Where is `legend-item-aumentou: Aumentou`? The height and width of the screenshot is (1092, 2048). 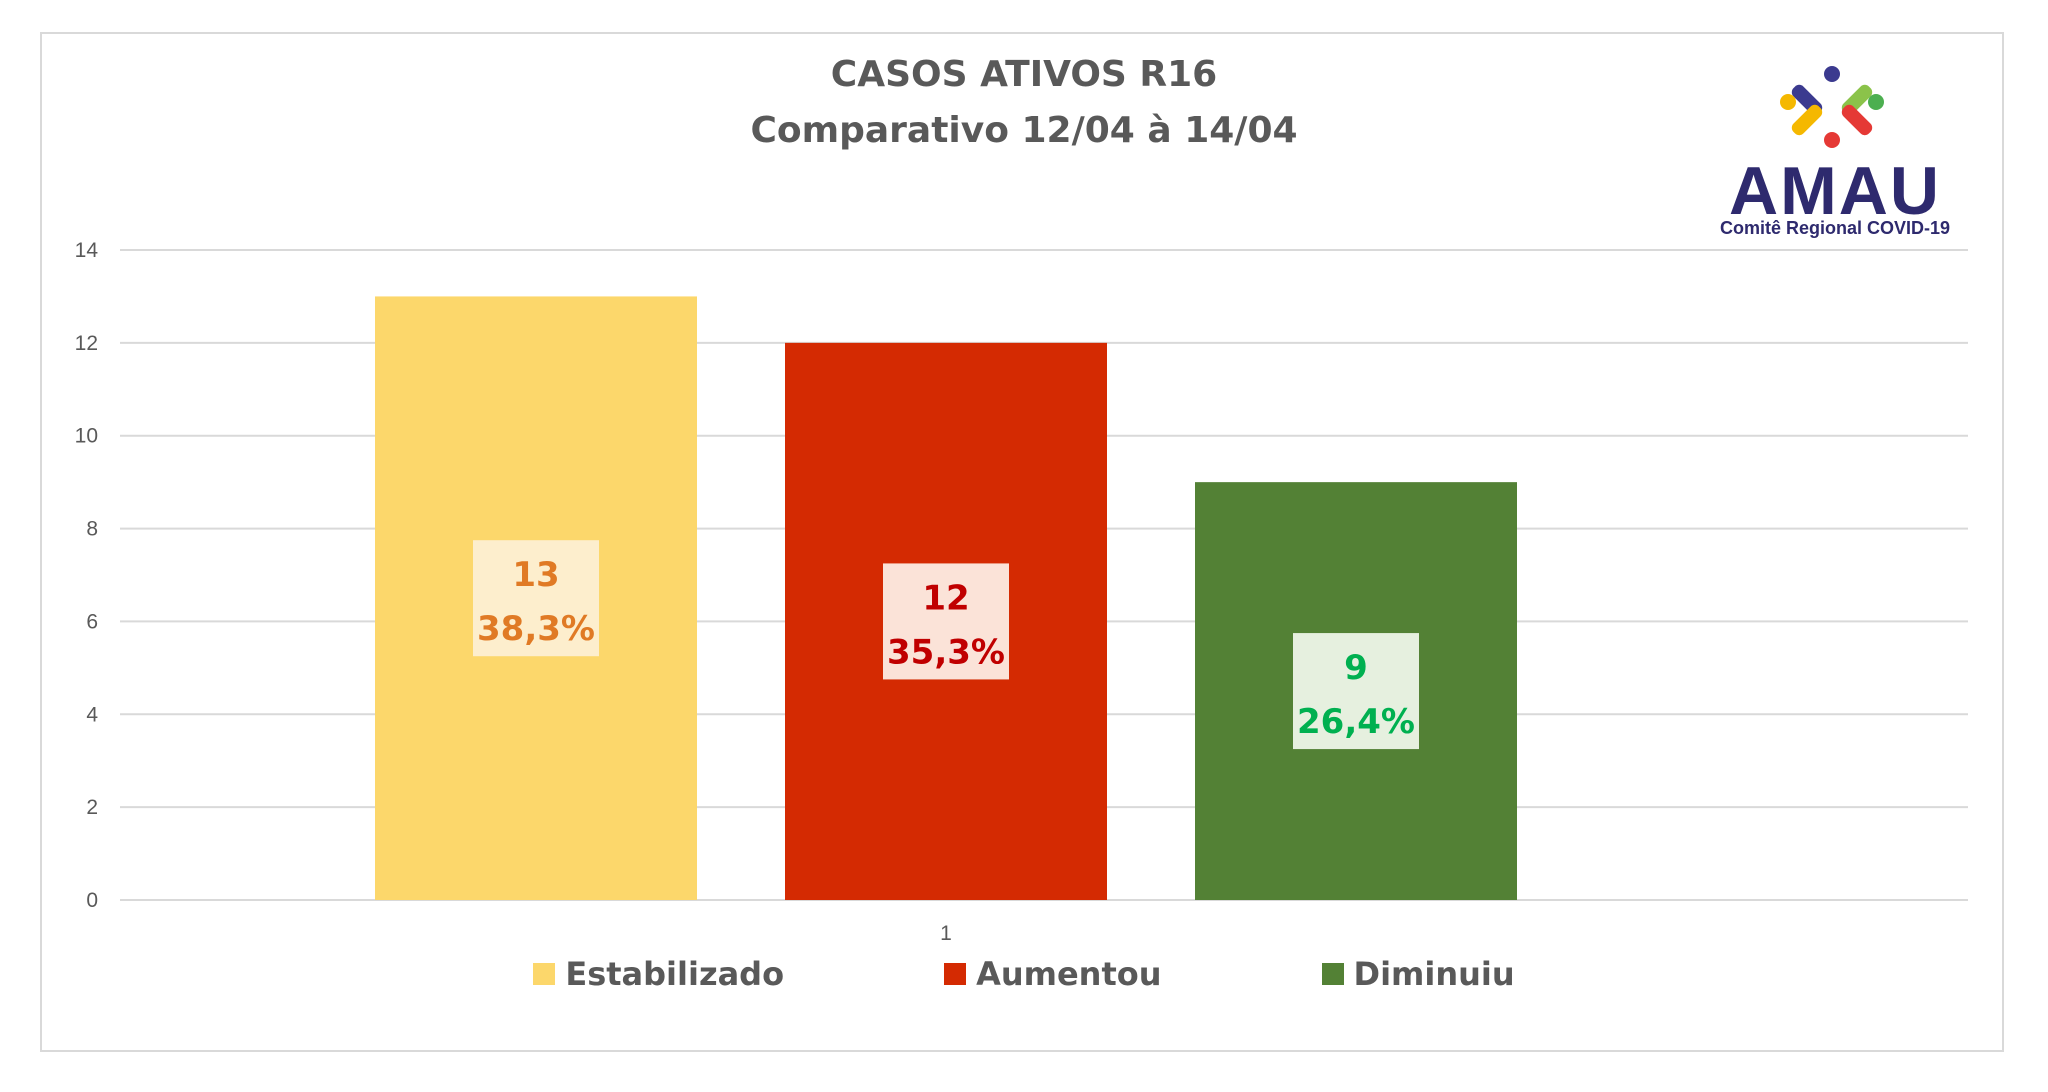 legend-item-aumentou: Aumentou is located at coordinates (1053, 974).